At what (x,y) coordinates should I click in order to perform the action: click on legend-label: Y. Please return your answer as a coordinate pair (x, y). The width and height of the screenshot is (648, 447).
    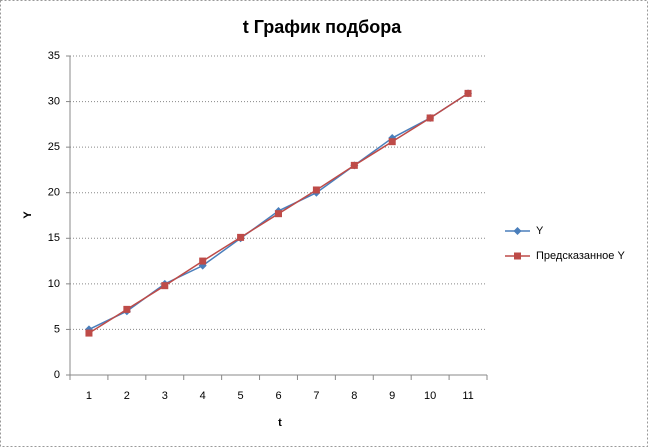
    Looking at the image, I should click on (540, 231).